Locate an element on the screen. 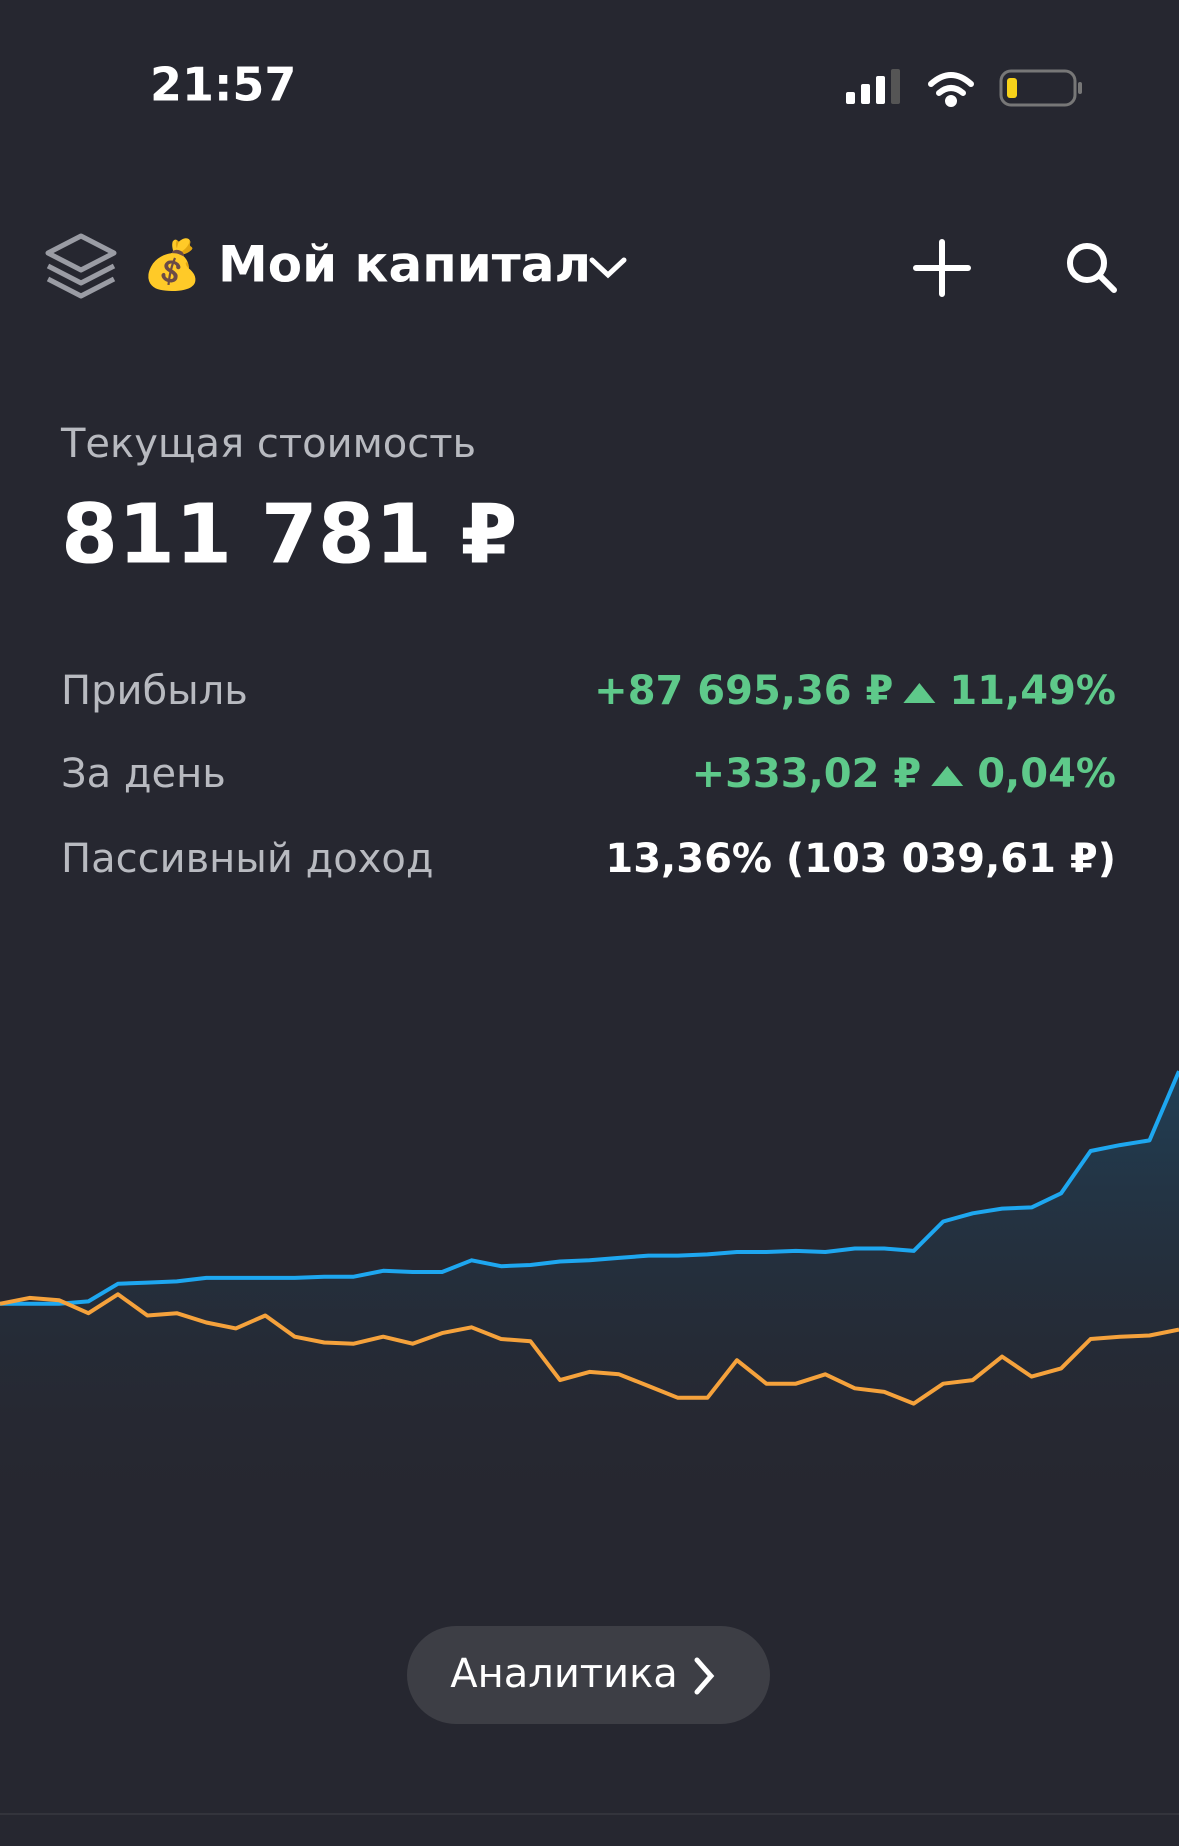 The height and width of the screenshot is (1846, 1179). analytics-chevron is located at coordinates (704, 1676).